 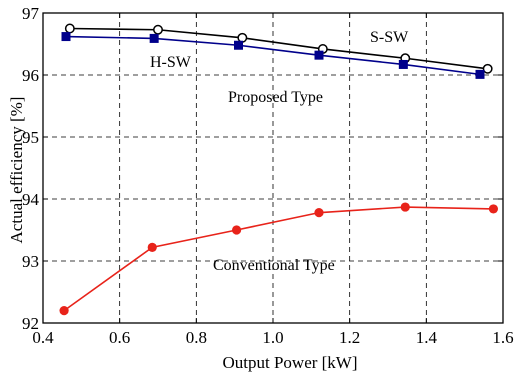 What do you see at coordinates (30, 323) in the screenshot?
I see `y-tick-label: 92` at bounding box center [30, 323].